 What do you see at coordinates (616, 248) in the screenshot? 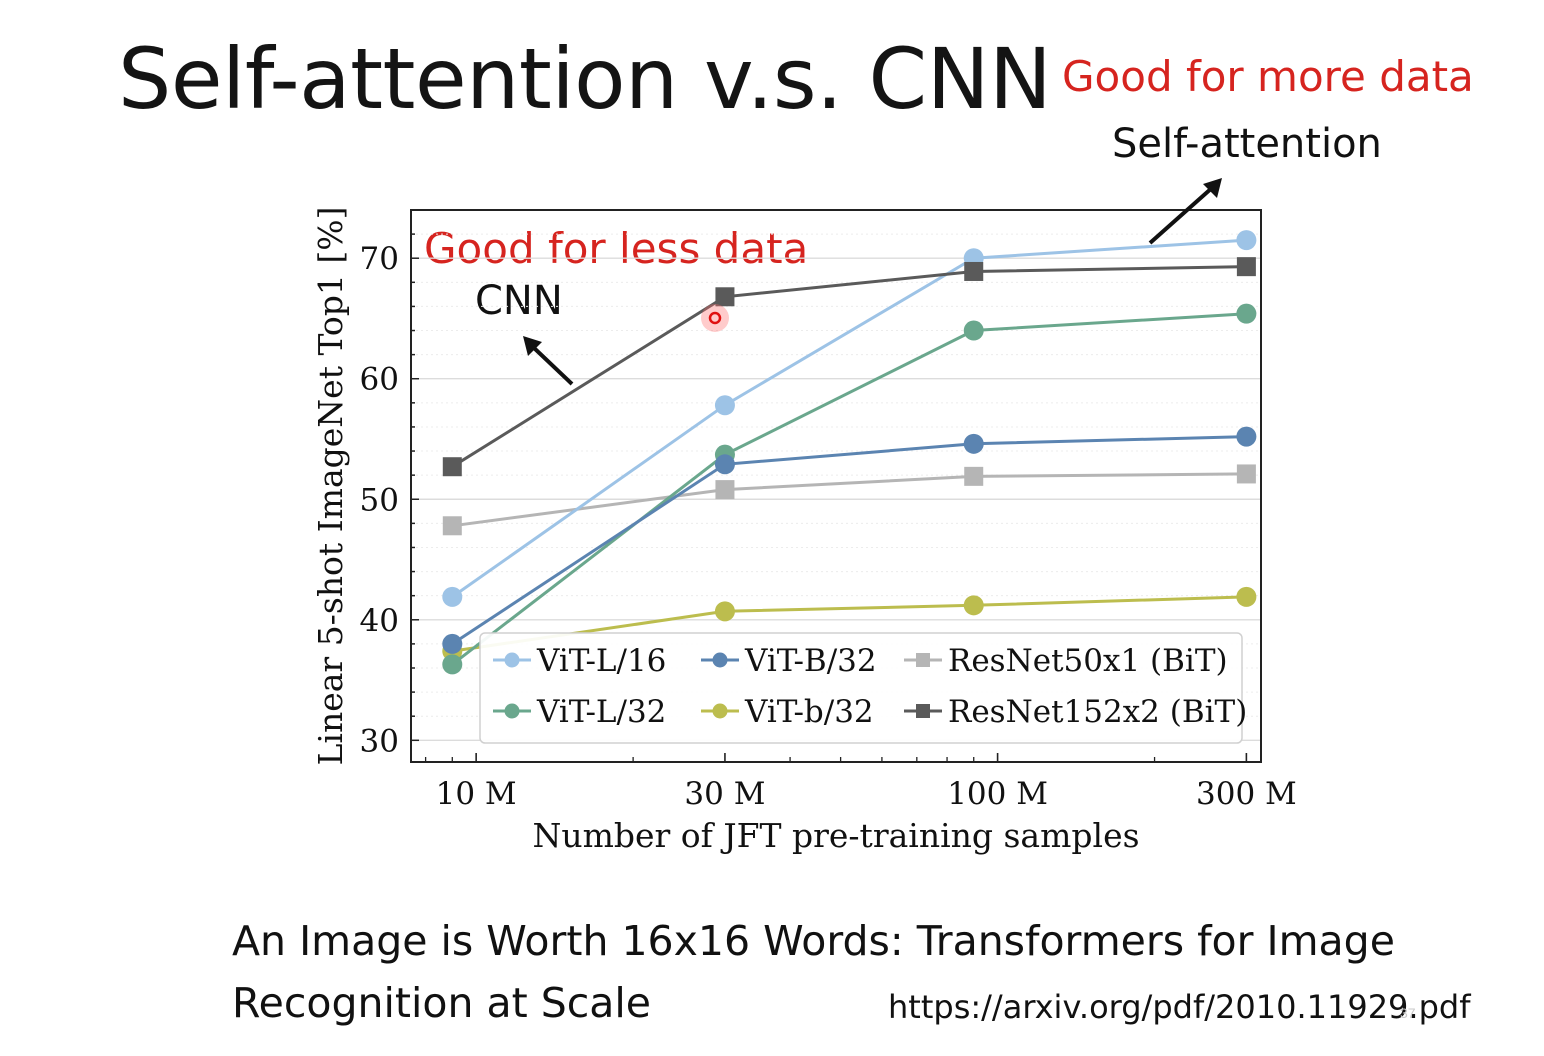
I see `note-good-for-less-data: Good for less data` at bounding box center [616, 248].